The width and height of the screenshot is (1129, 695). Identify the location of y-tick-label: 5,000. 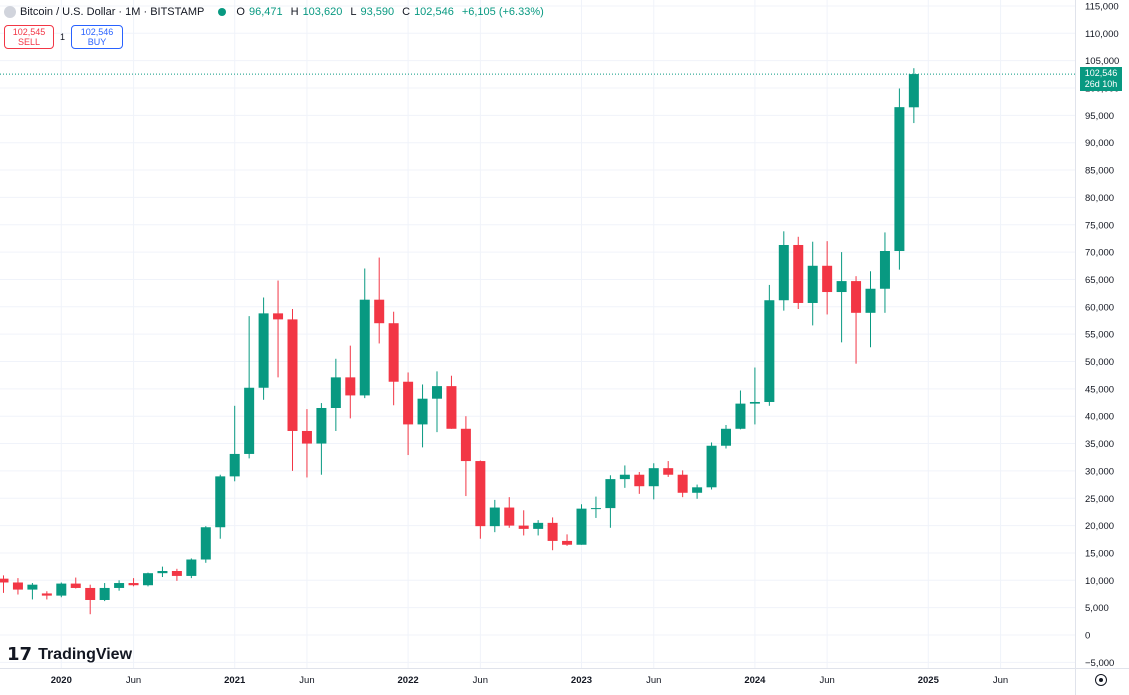
(1097, 608).